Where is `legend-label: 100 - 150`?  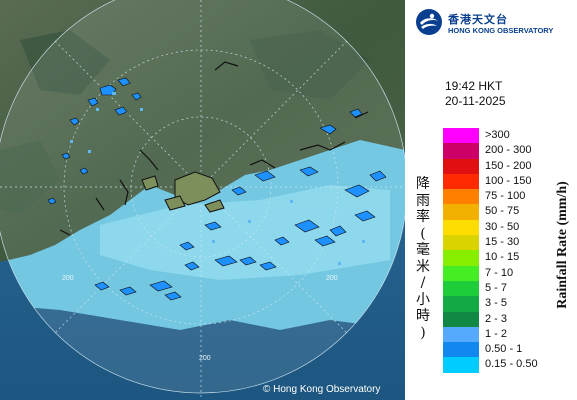
legend-label: 100 - 150 is located at coordinates (508, 180).